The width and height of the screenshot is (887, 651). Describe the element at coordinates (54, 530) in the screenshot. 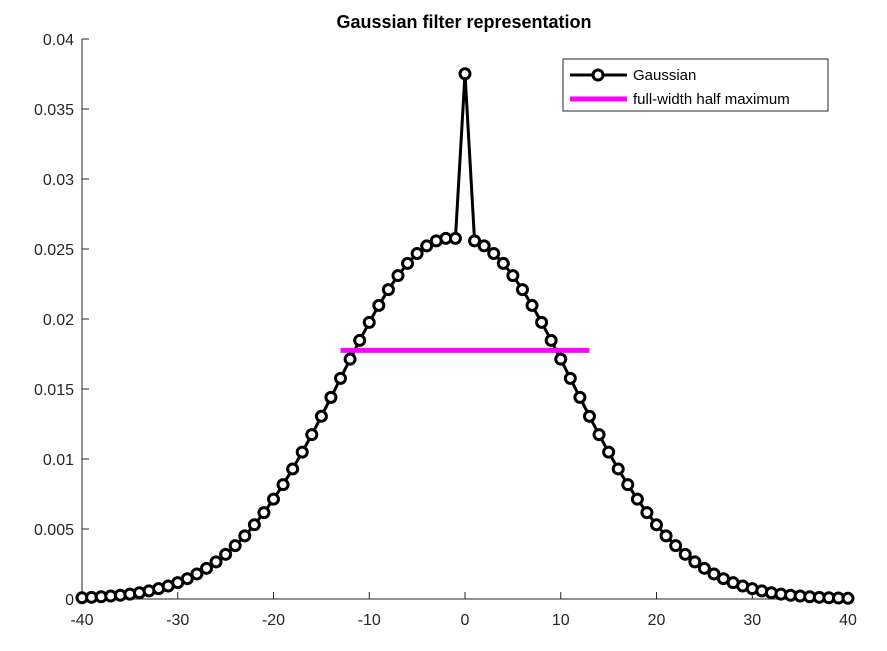

I see `y-tick-label: 0.005` at that location.